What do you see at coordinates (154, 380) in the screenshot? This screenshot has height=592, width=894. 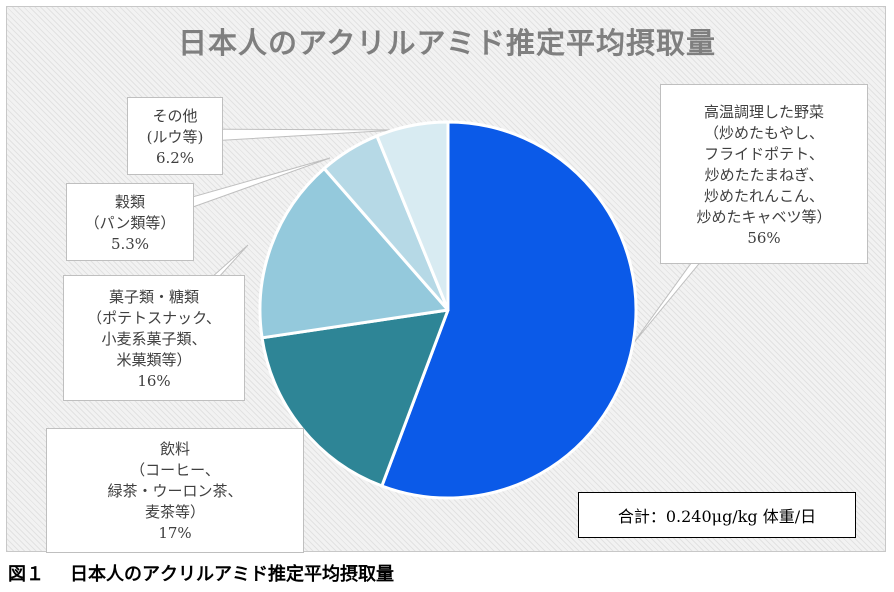 I see `data-label-percent: 16%` at bounding box center [154, 380].